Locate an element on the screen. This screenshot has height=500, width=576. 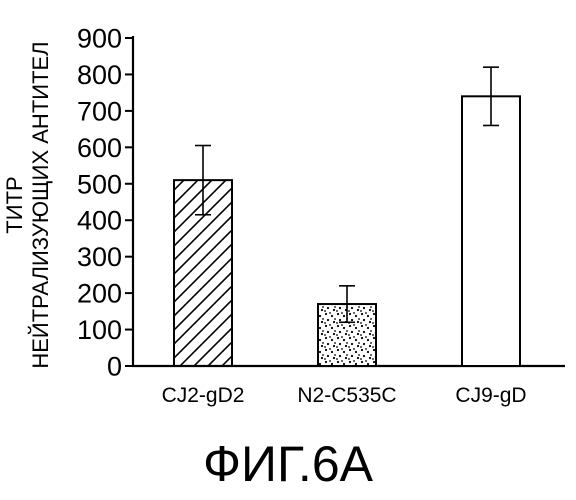
y-axis-label: ТИТР НЕЙТРАЛИЗУЮЩИХ АНТИТЕЛ is located at coordinates (27, 204).